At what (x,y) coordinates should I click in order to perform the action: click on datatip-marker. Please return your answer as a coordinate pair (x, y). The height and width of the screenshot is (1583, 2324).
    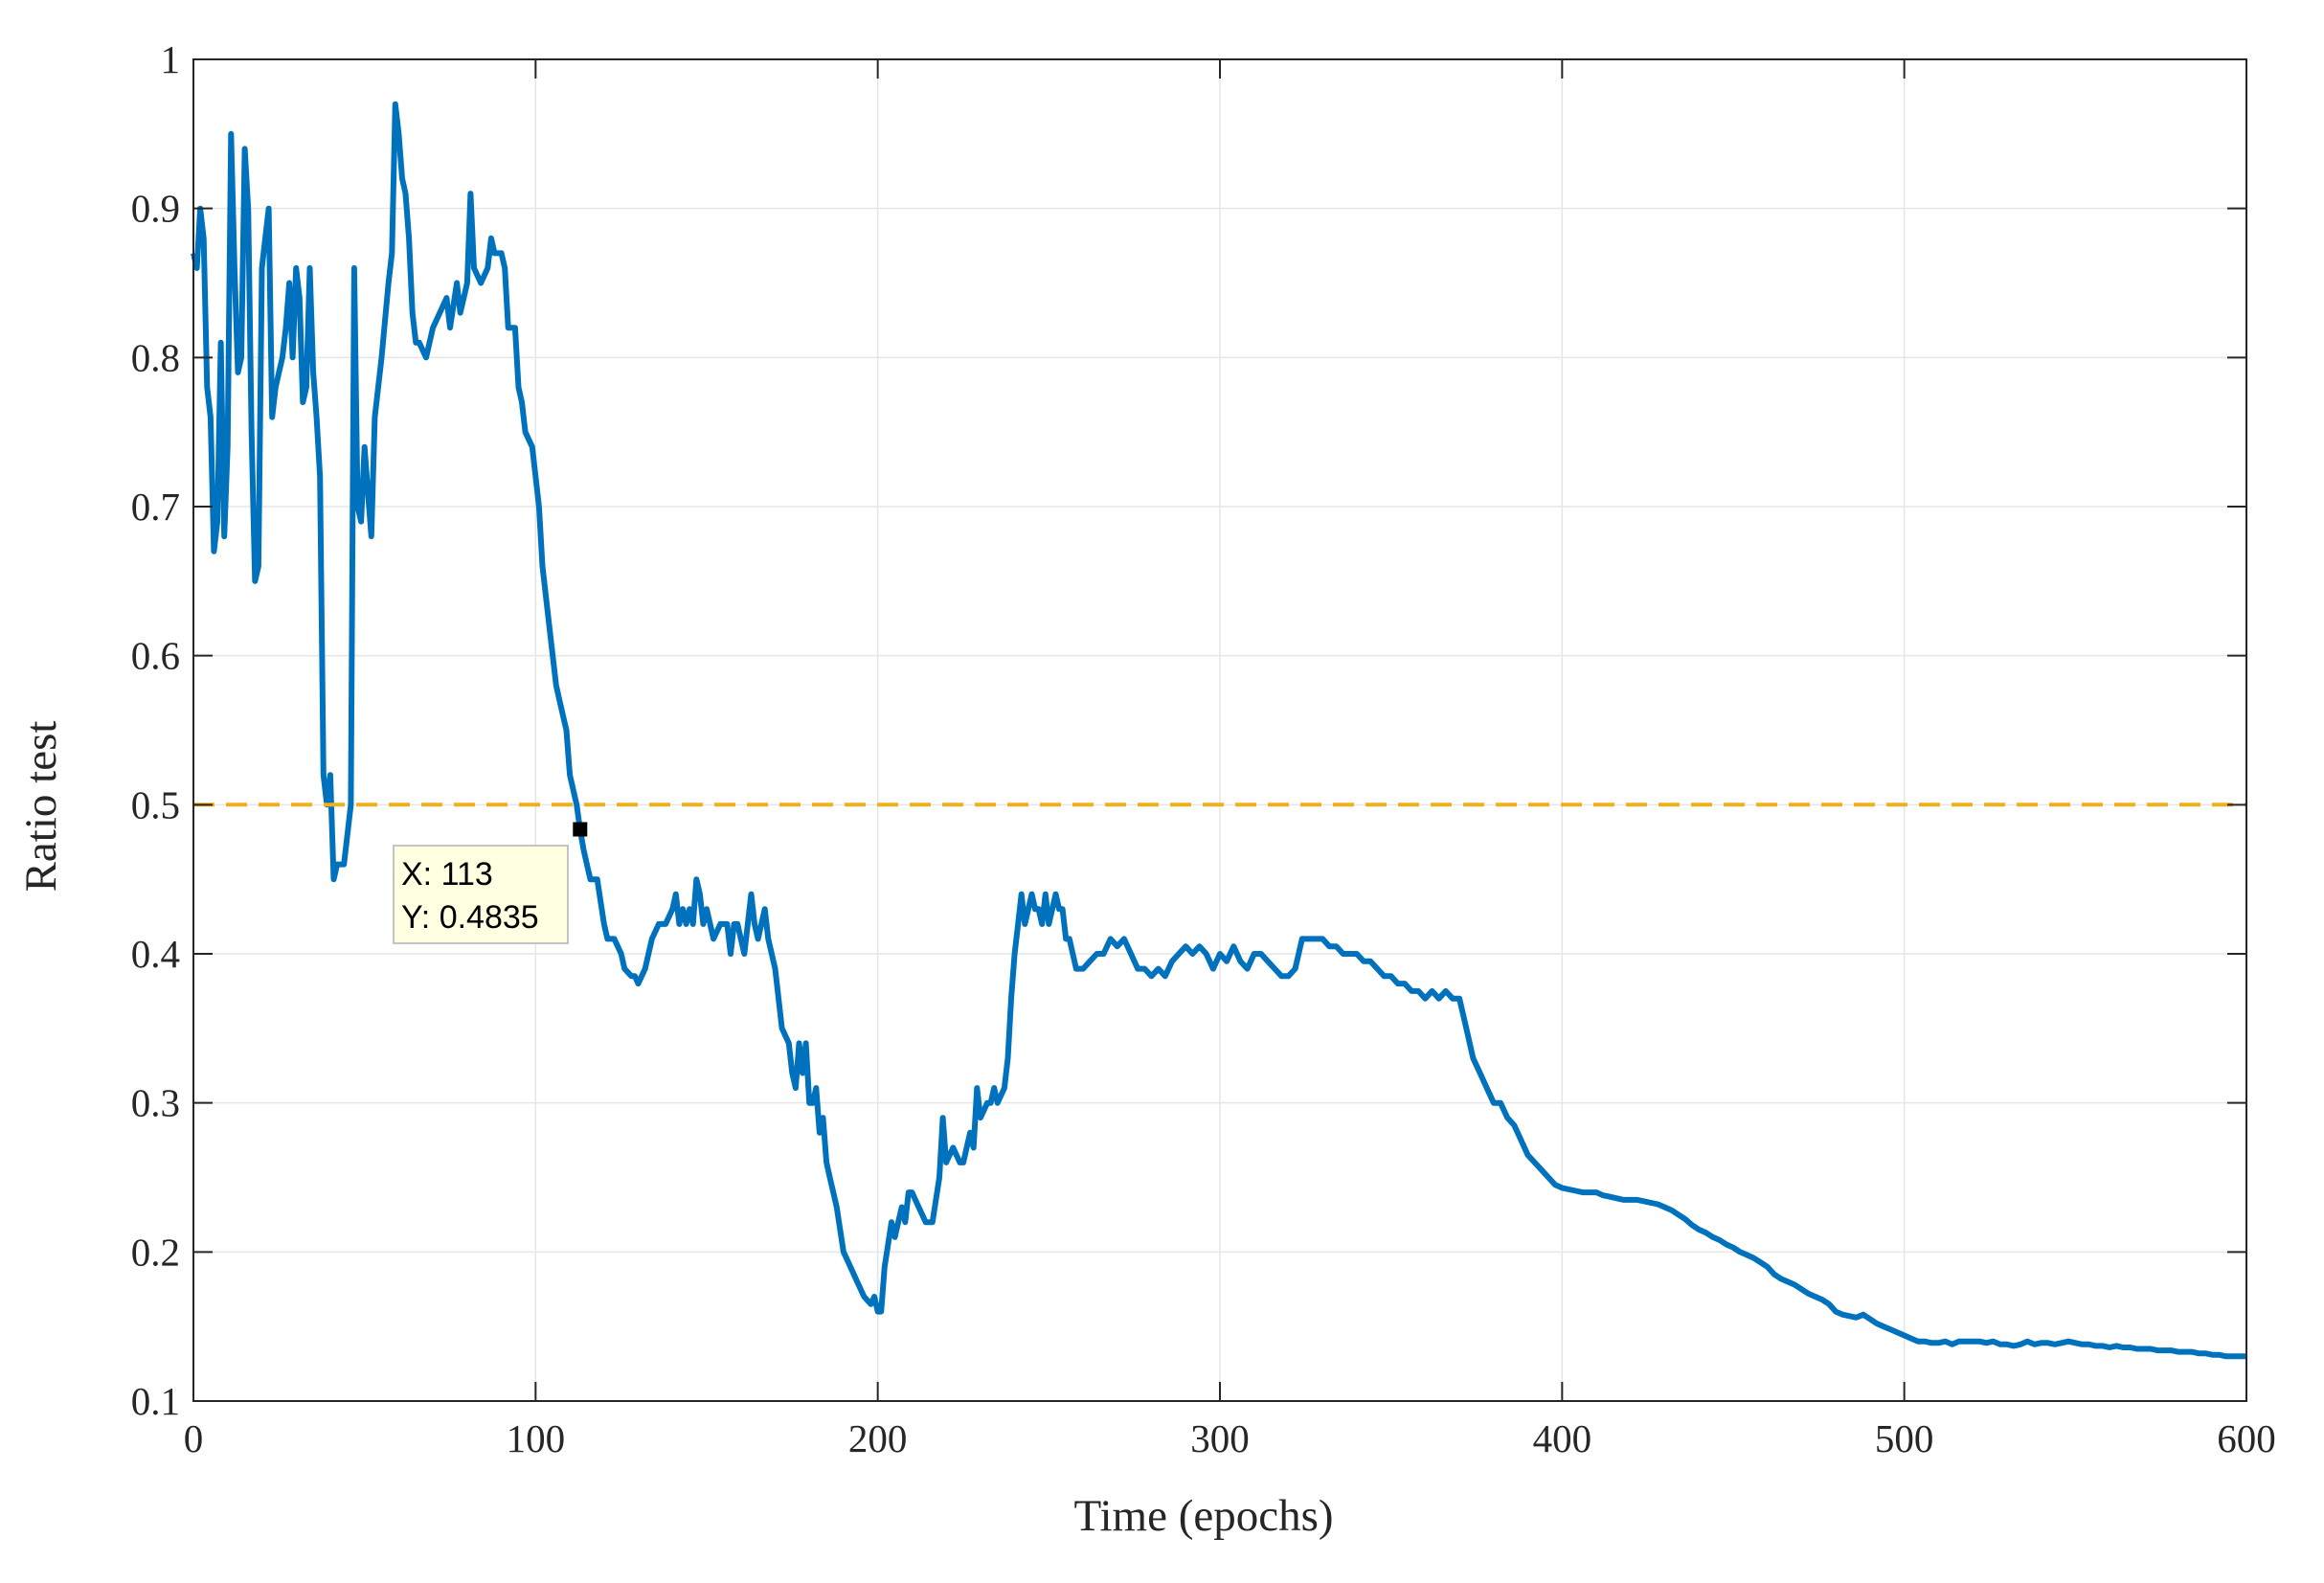
    Looking at the image, I should click on (580, 829).